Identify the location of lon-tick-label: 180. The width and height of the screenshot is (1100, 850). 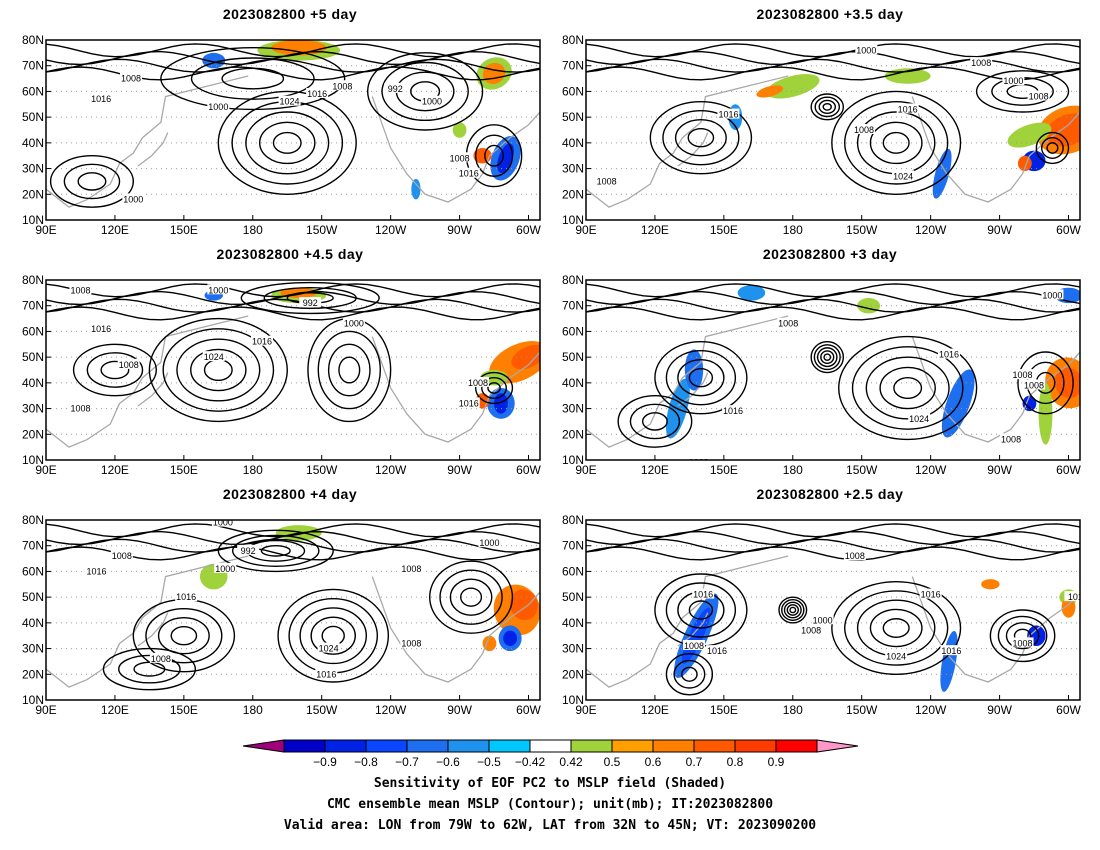
(793, 710).